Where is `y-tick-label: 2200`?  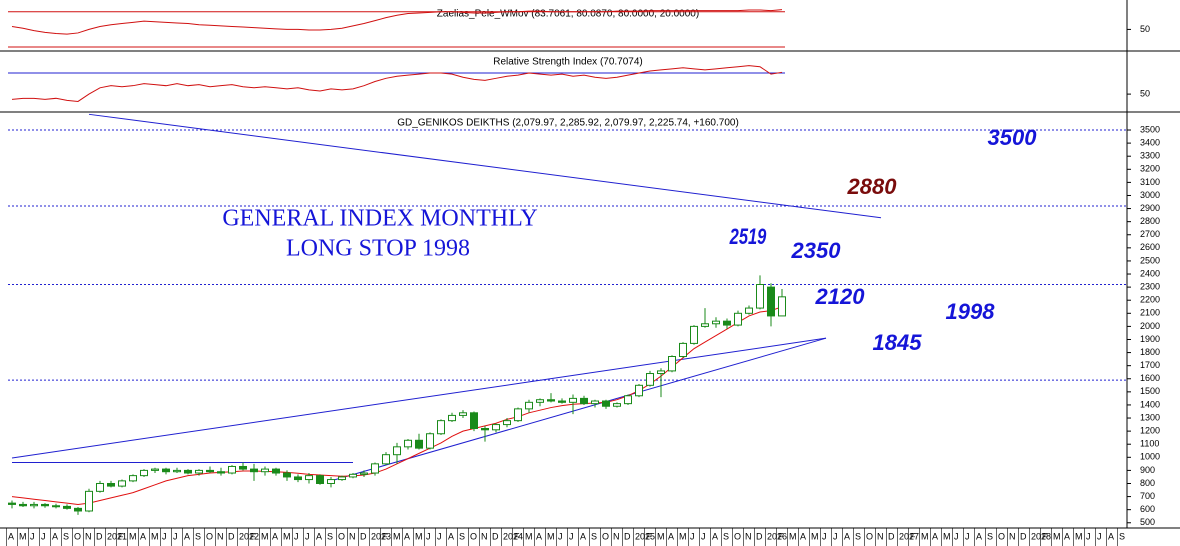
y-tick-label: 2200 is located at coordinates (1150, 300).